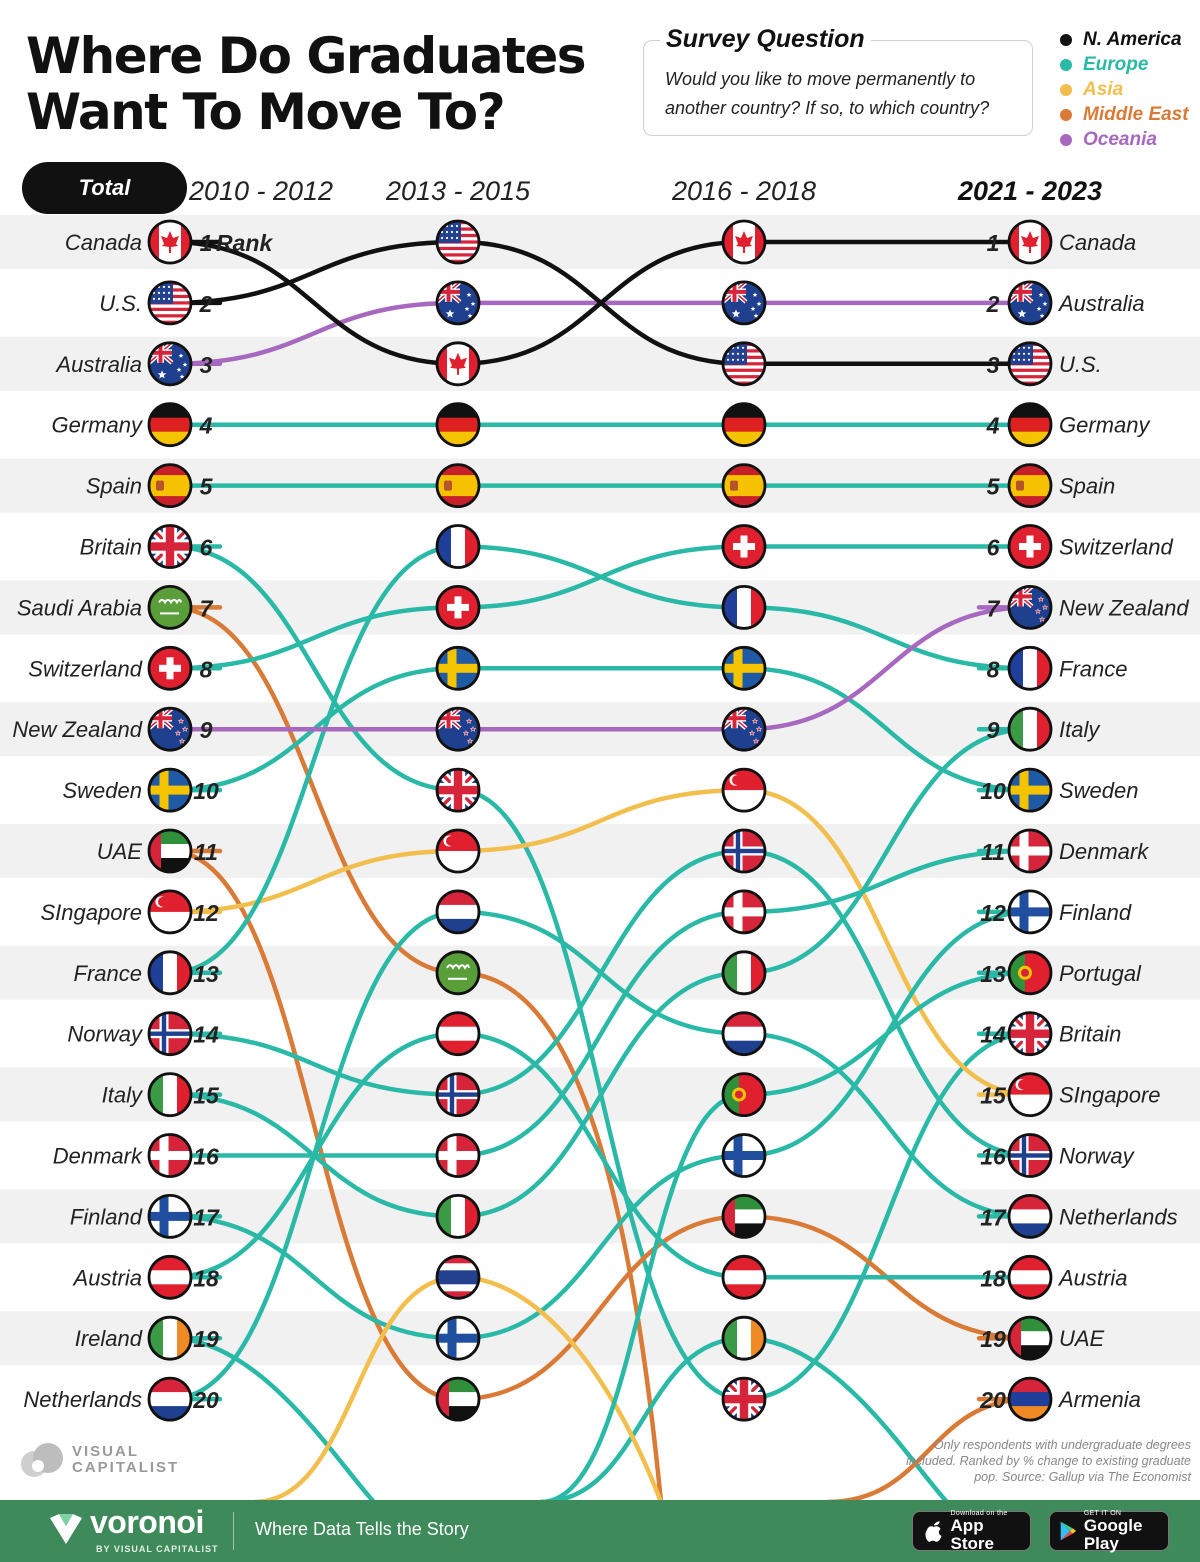  Describe the element at coordinates (85, 668) in the screenshot. I see `country-label-left: Switzerland` at that location.